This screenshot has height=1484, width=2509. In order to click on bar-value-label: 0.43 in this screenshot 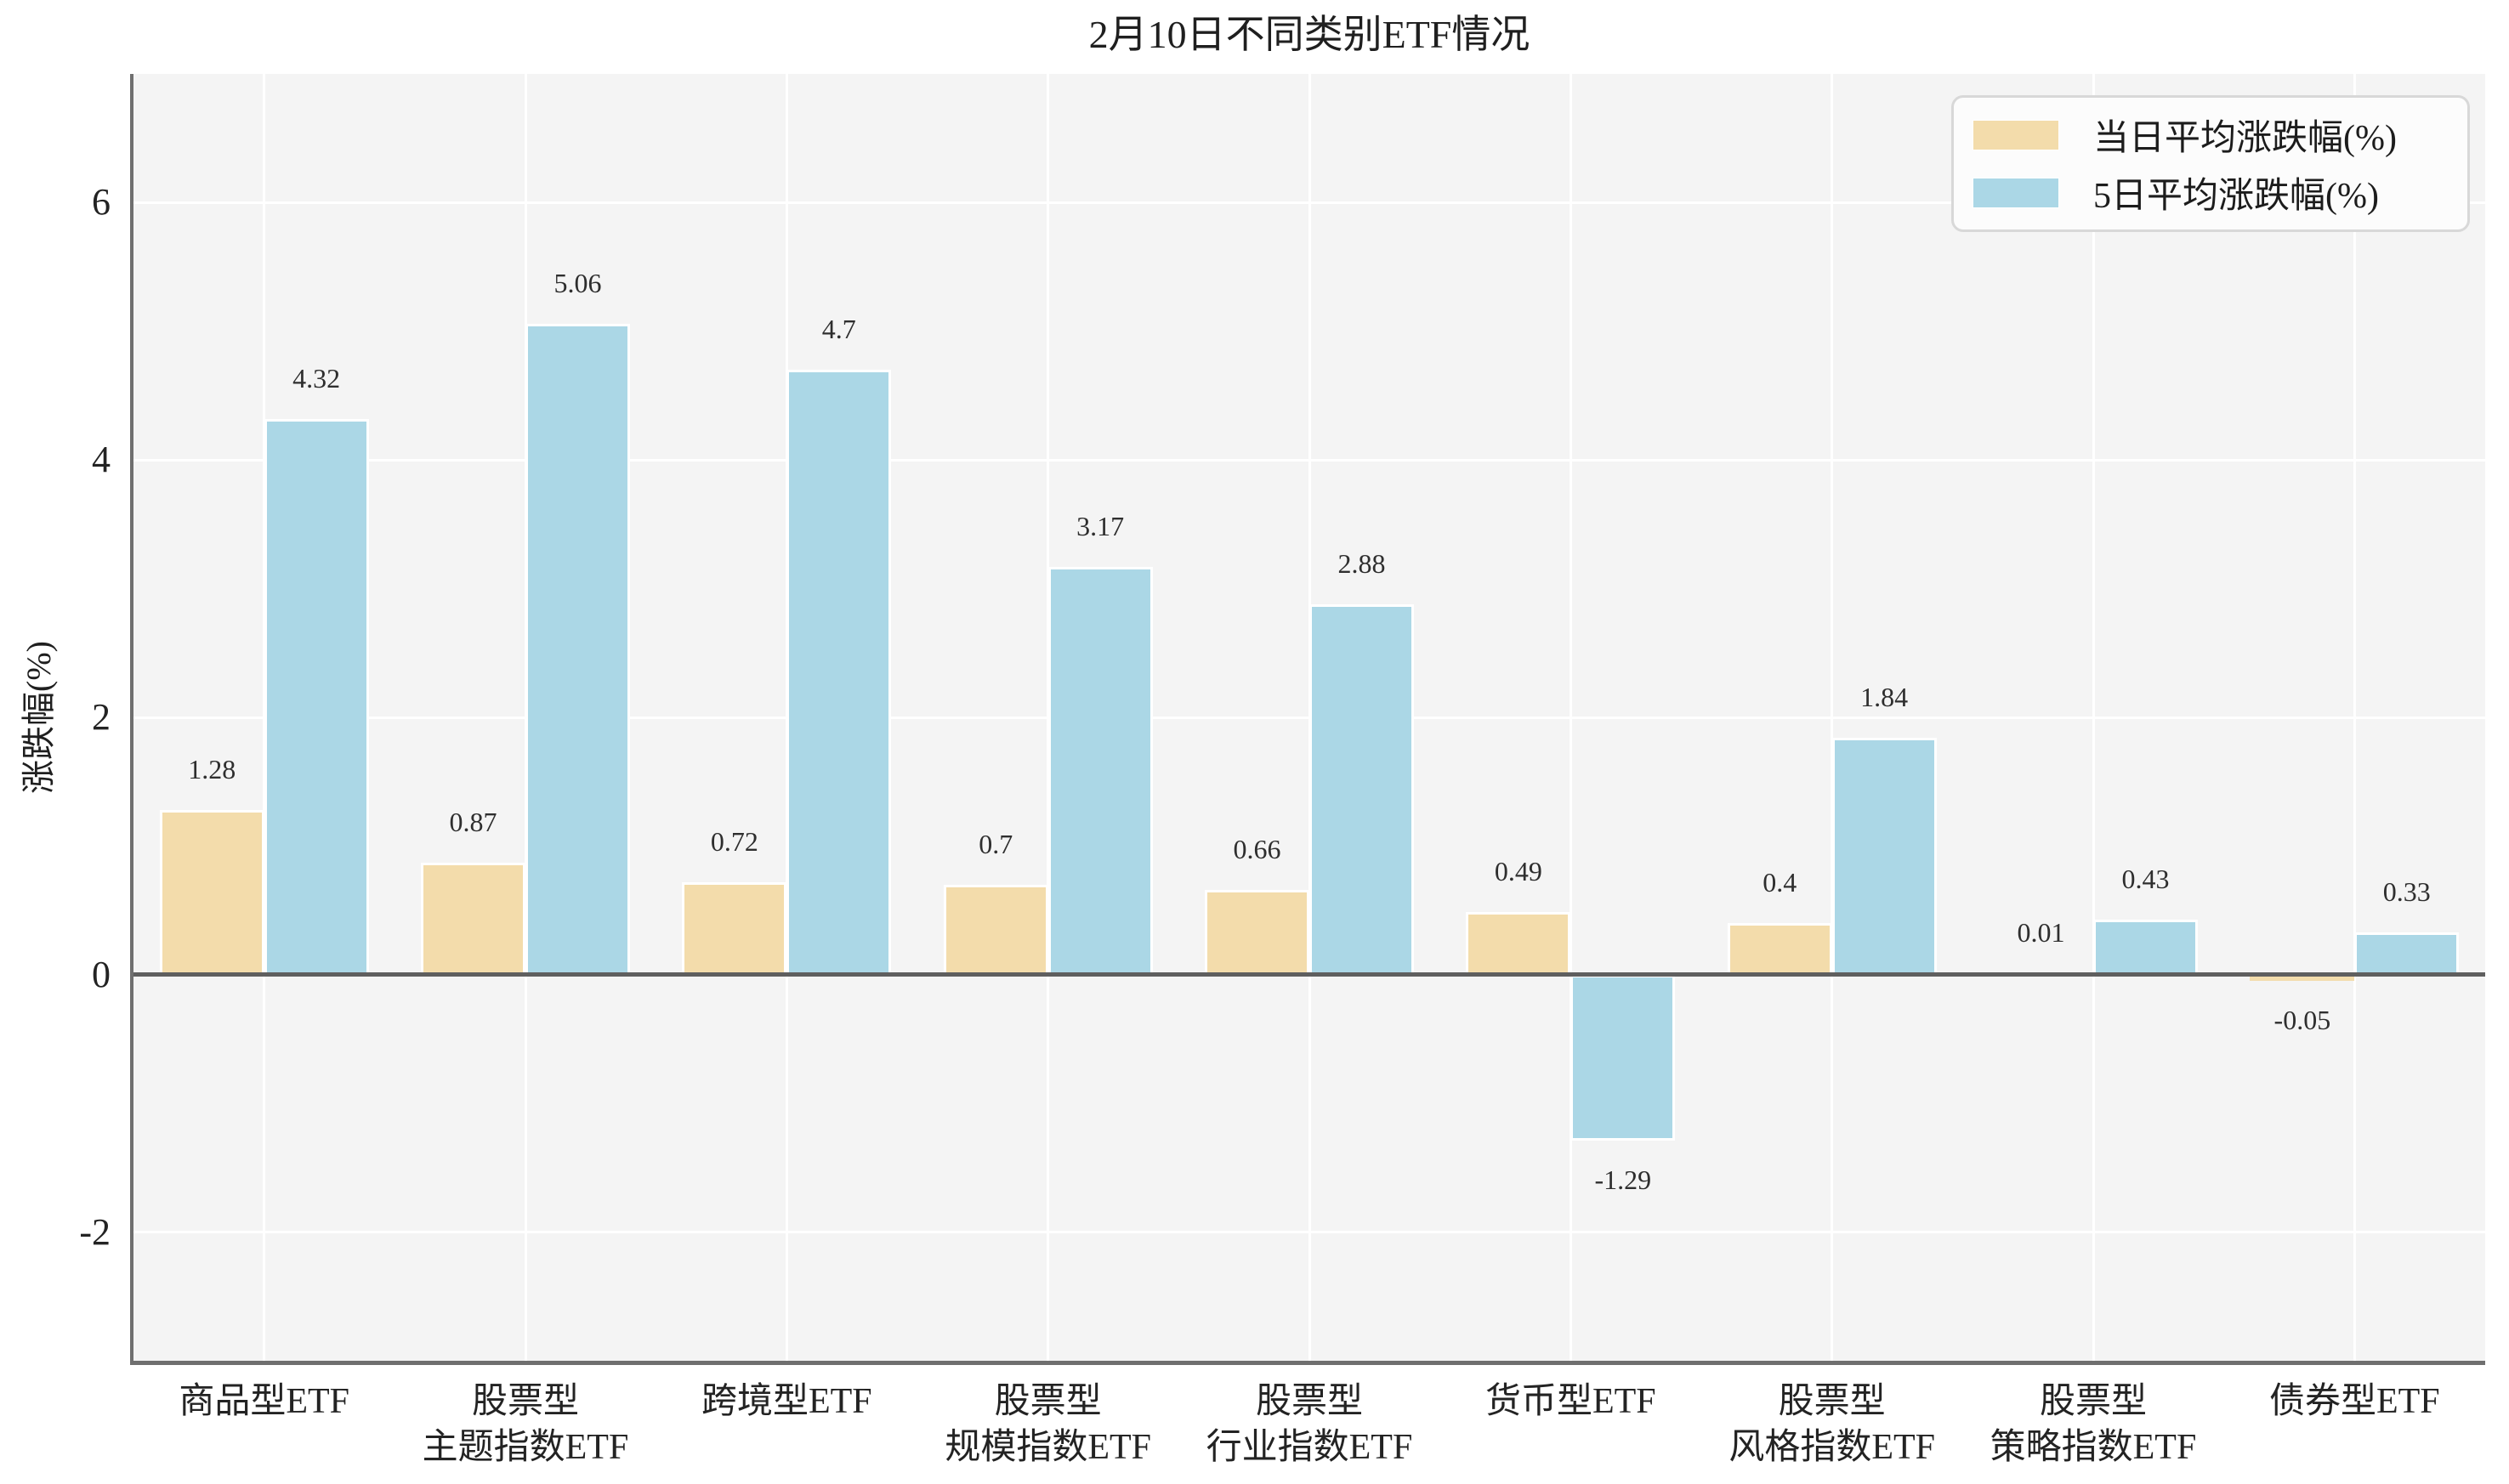, I will do `click(2145, 878)`.